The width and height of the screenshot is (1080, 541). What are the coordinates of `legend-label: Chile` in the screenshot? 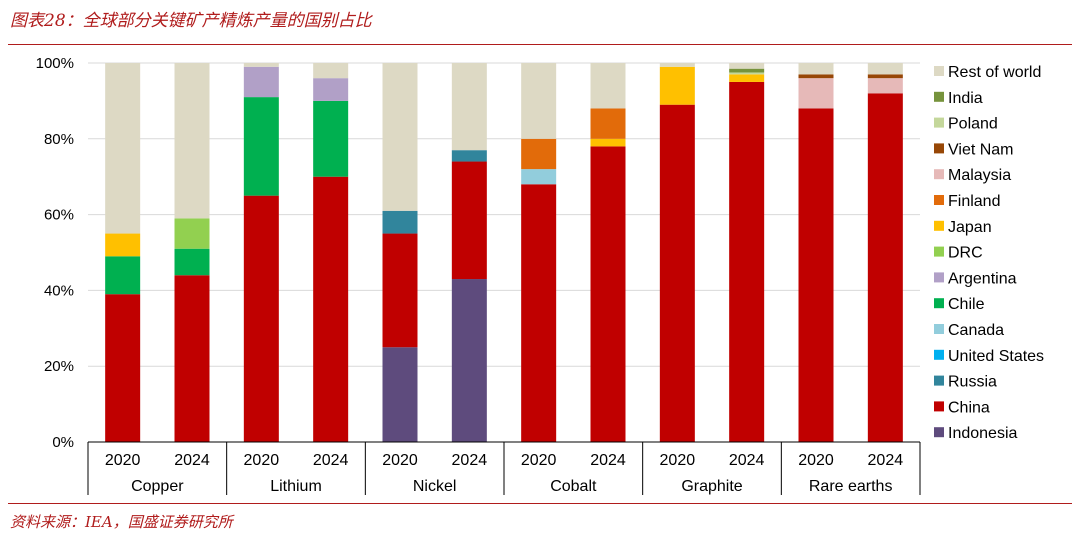 It's located at (966, 304).